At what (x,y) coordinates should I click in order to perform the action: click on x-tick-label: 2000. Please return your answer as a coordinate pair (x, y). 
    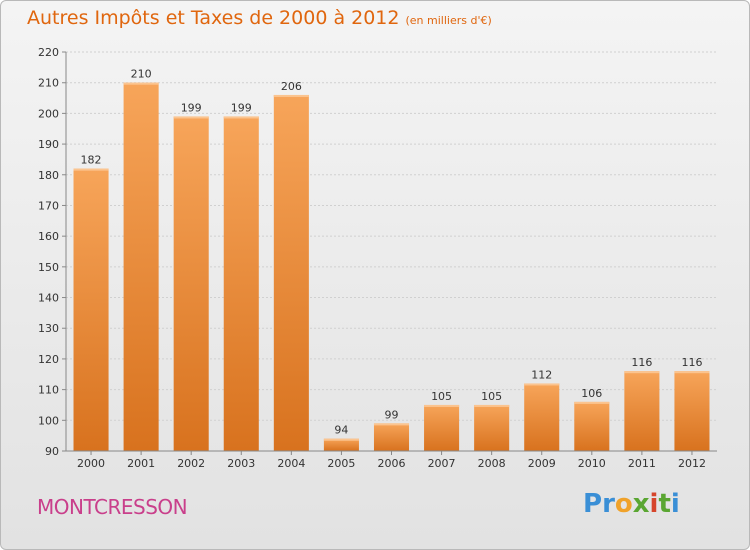
    Looking at the image, I should click on (91, 463).